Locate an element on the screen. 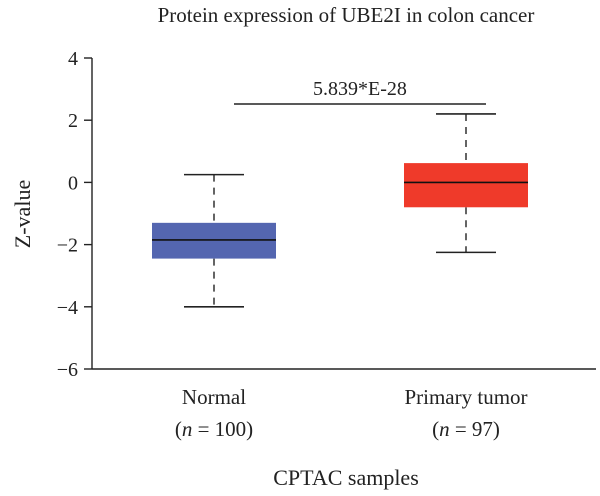  y-tick-label: 4 is located at coordinates (73, 59).